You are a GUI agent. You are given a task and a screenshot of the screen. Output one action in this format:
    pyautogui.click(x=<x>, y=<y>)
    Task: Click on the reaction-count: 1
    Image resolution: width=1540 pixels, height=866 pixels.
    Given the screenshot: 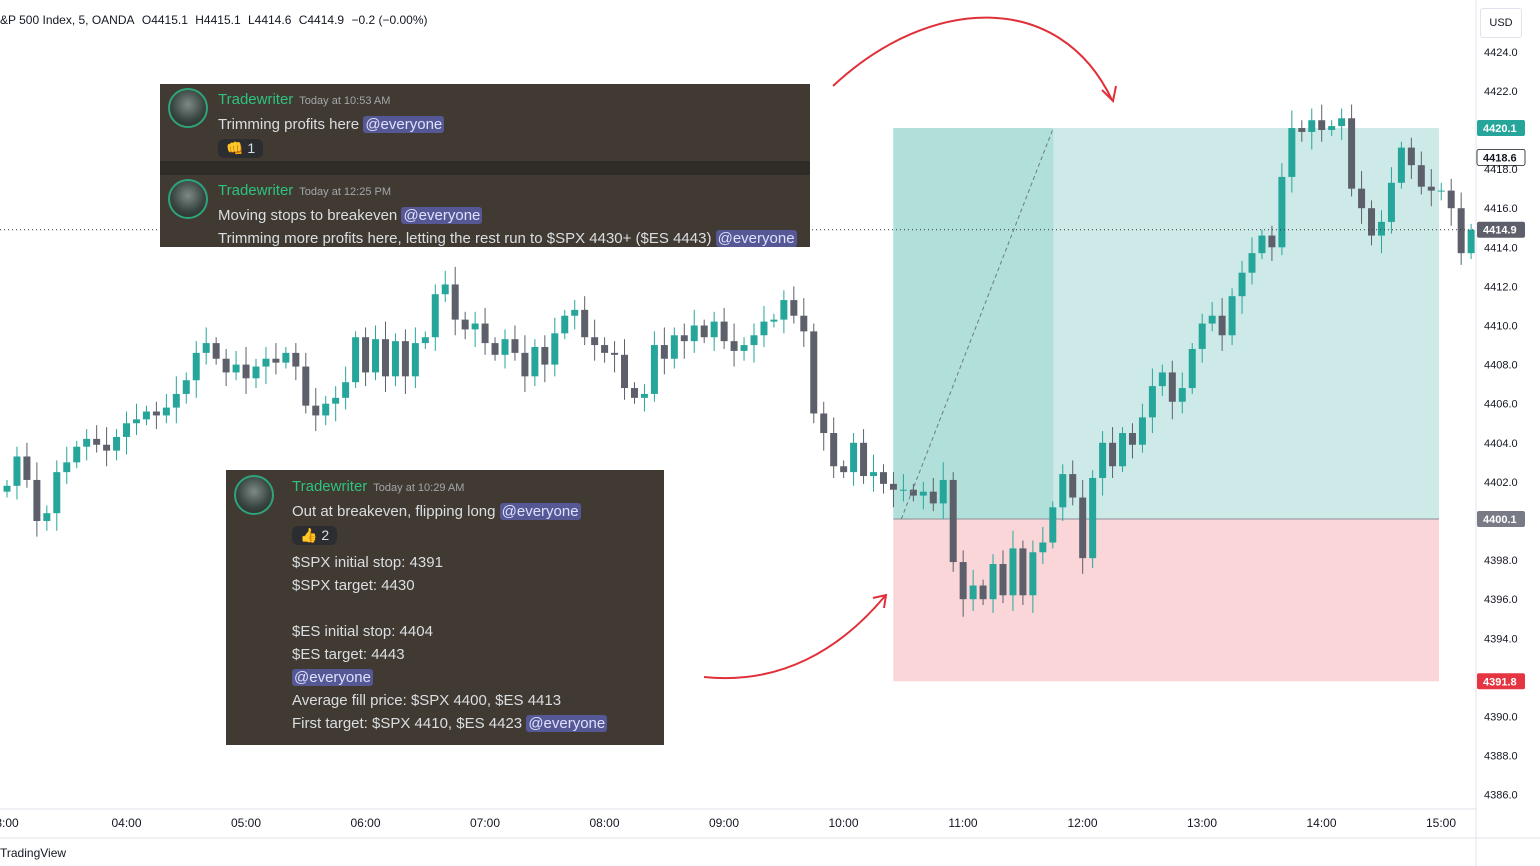 What is the action you would take?
    pyautogui.click(x=251, y=148)
    